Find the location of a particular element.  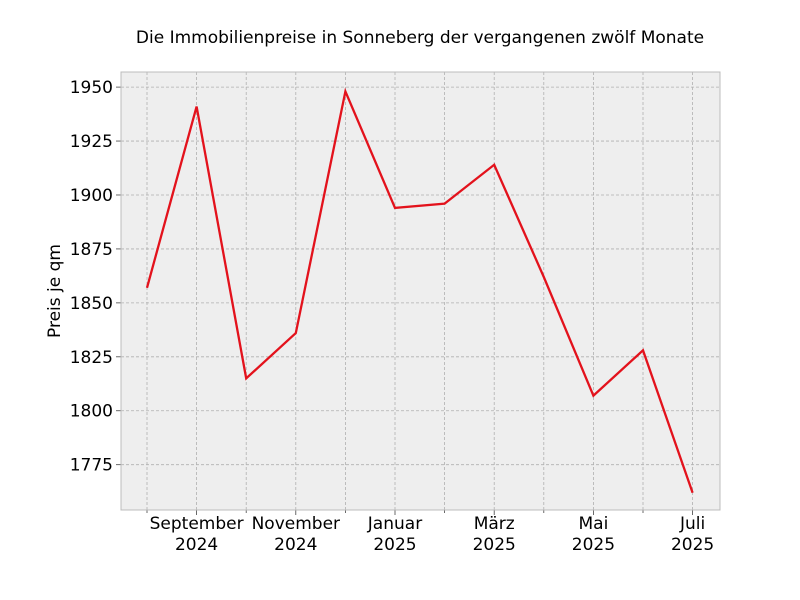

y-axis-label: Preis je qm is located at coordinates (55, 291).